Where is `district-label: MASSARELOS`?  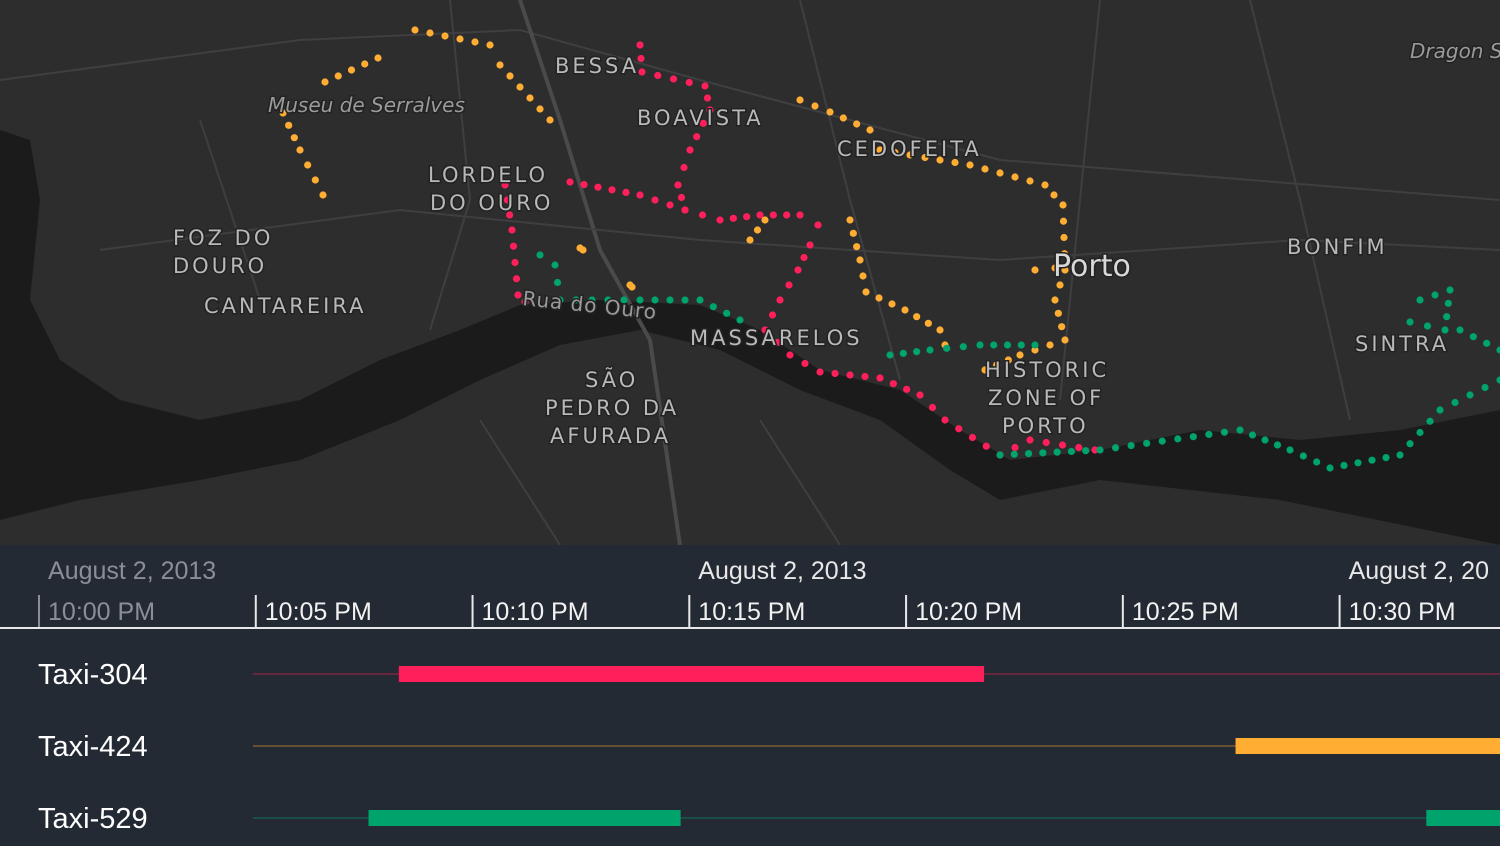
district-label: MASSARELOS is located at coordinates (776, 338).